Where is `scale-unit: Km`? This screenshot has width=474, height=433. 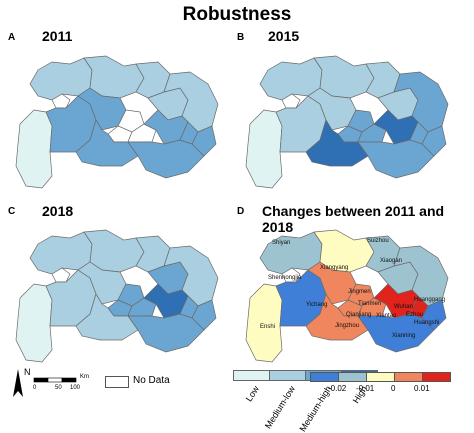 scale-unit: Km is located at coordinates (84, 377).